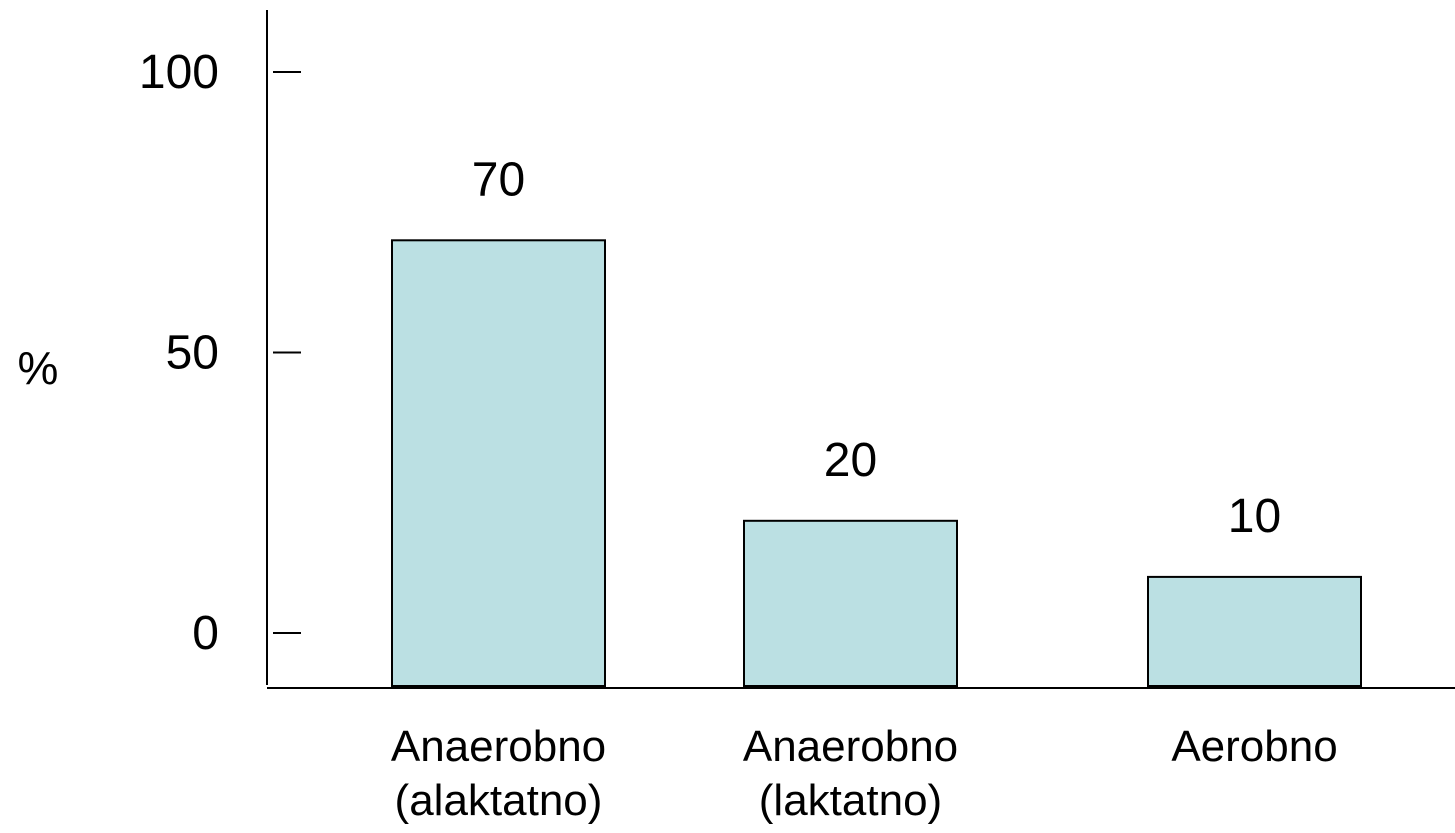 Image resolution: width=1455 pixels, height=833 pixels. What do you see at coordinates (1254, 746) in the screenshot?
I see `category-label: Aerobno` at bounding box center [1254, 746].